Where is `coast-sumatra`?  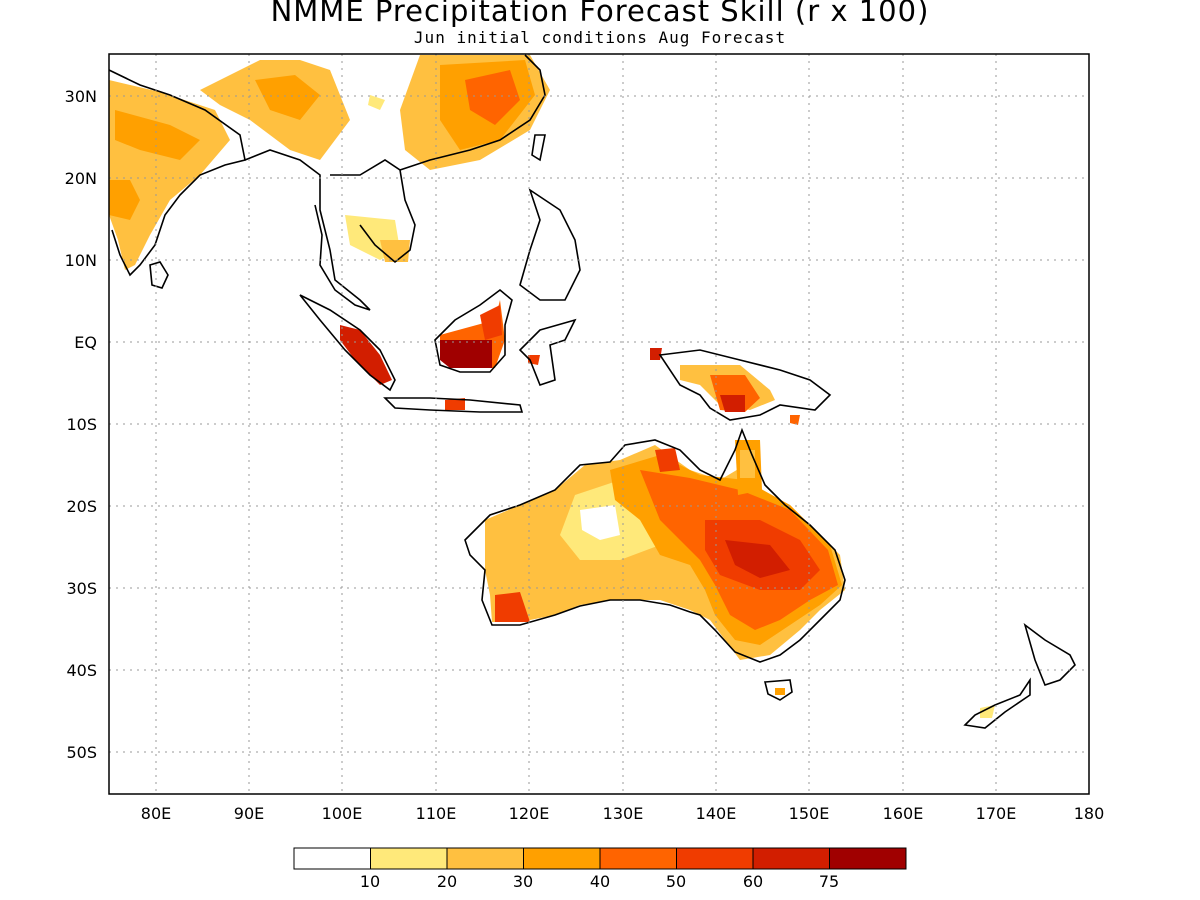
coast-sumatra is located at coordinates (347, 343).